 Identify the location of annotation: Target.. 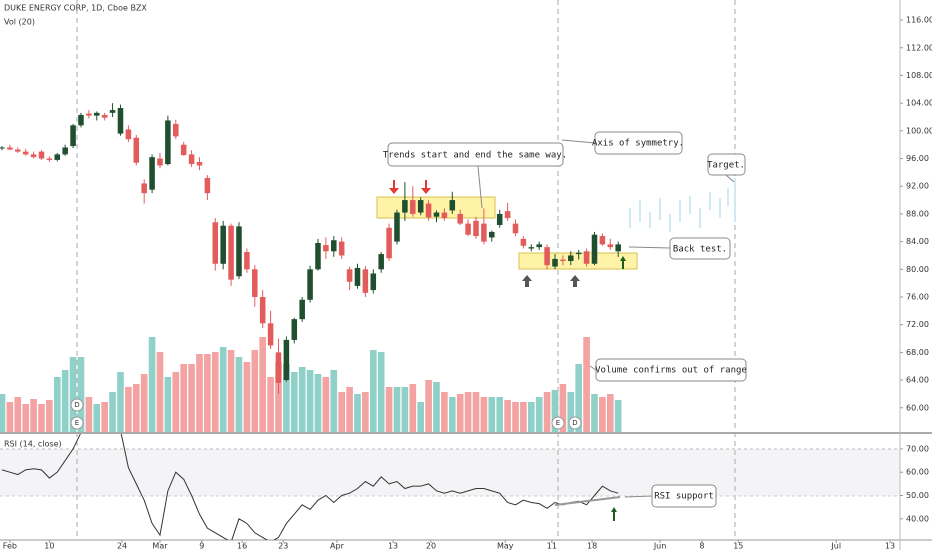
(726, 166).